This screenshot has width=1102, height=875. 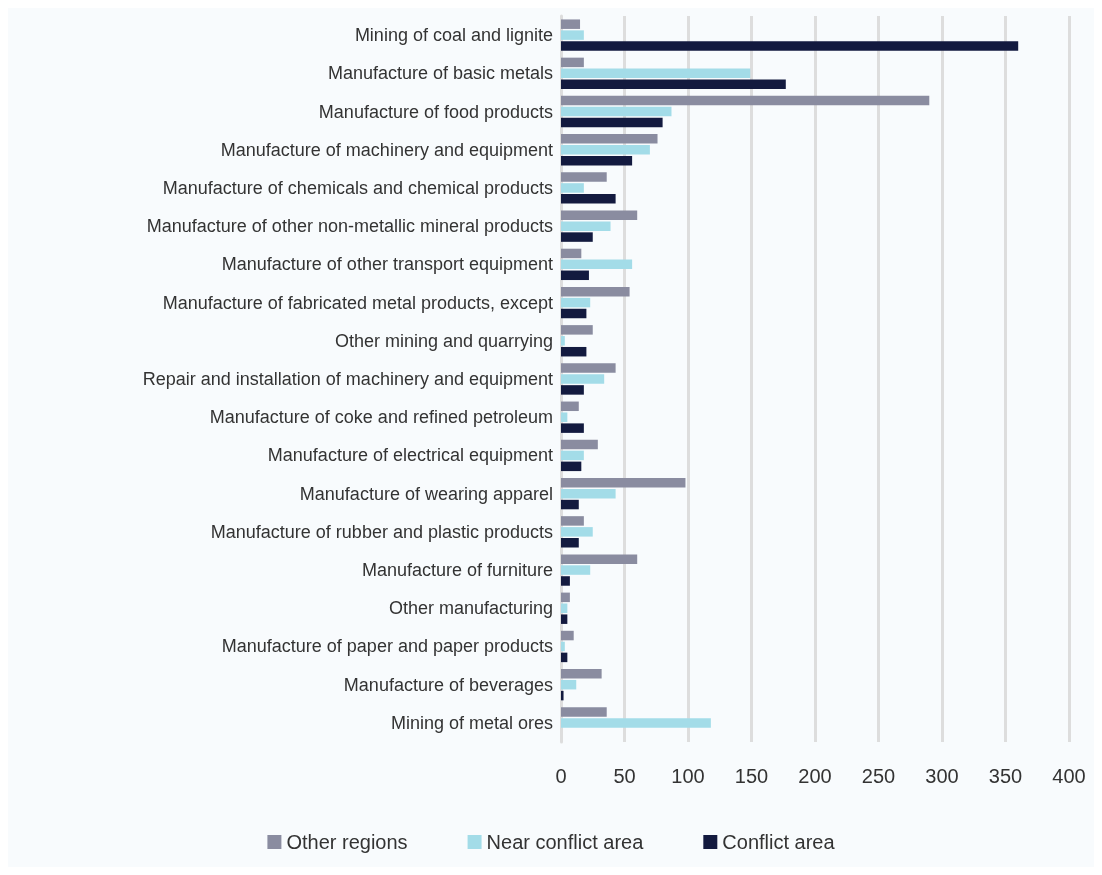 I want to click on y-tick-label: Manufacture of beverages, so click(x=448, y=684).